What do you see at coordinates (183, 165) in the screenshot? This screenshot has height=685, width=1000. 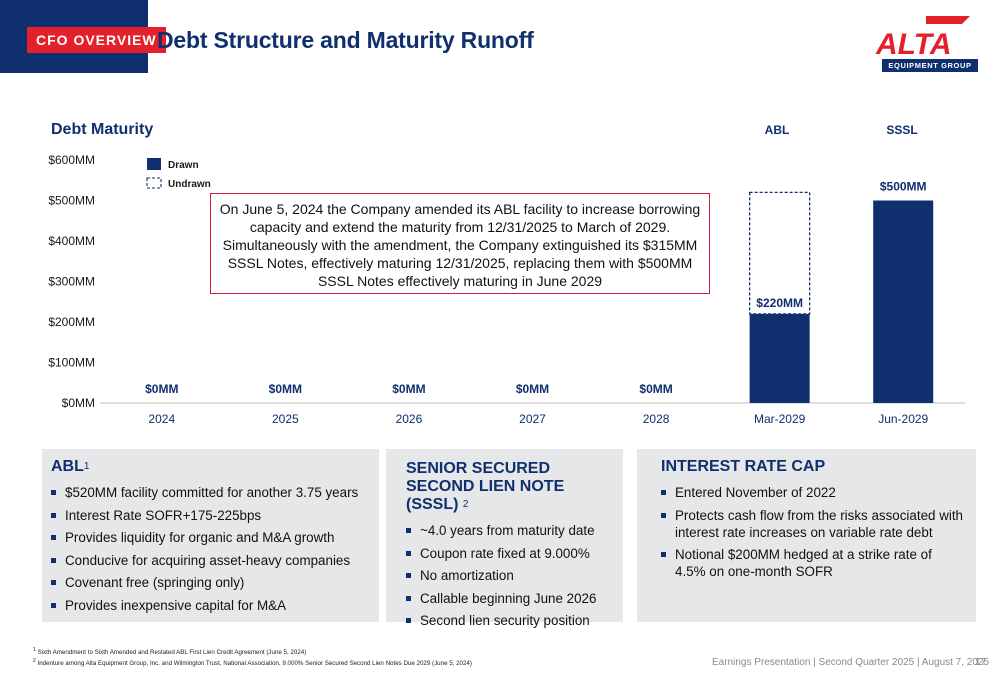 I see `legend-label-drawn: Drawn` at bounding box center [183, 165].